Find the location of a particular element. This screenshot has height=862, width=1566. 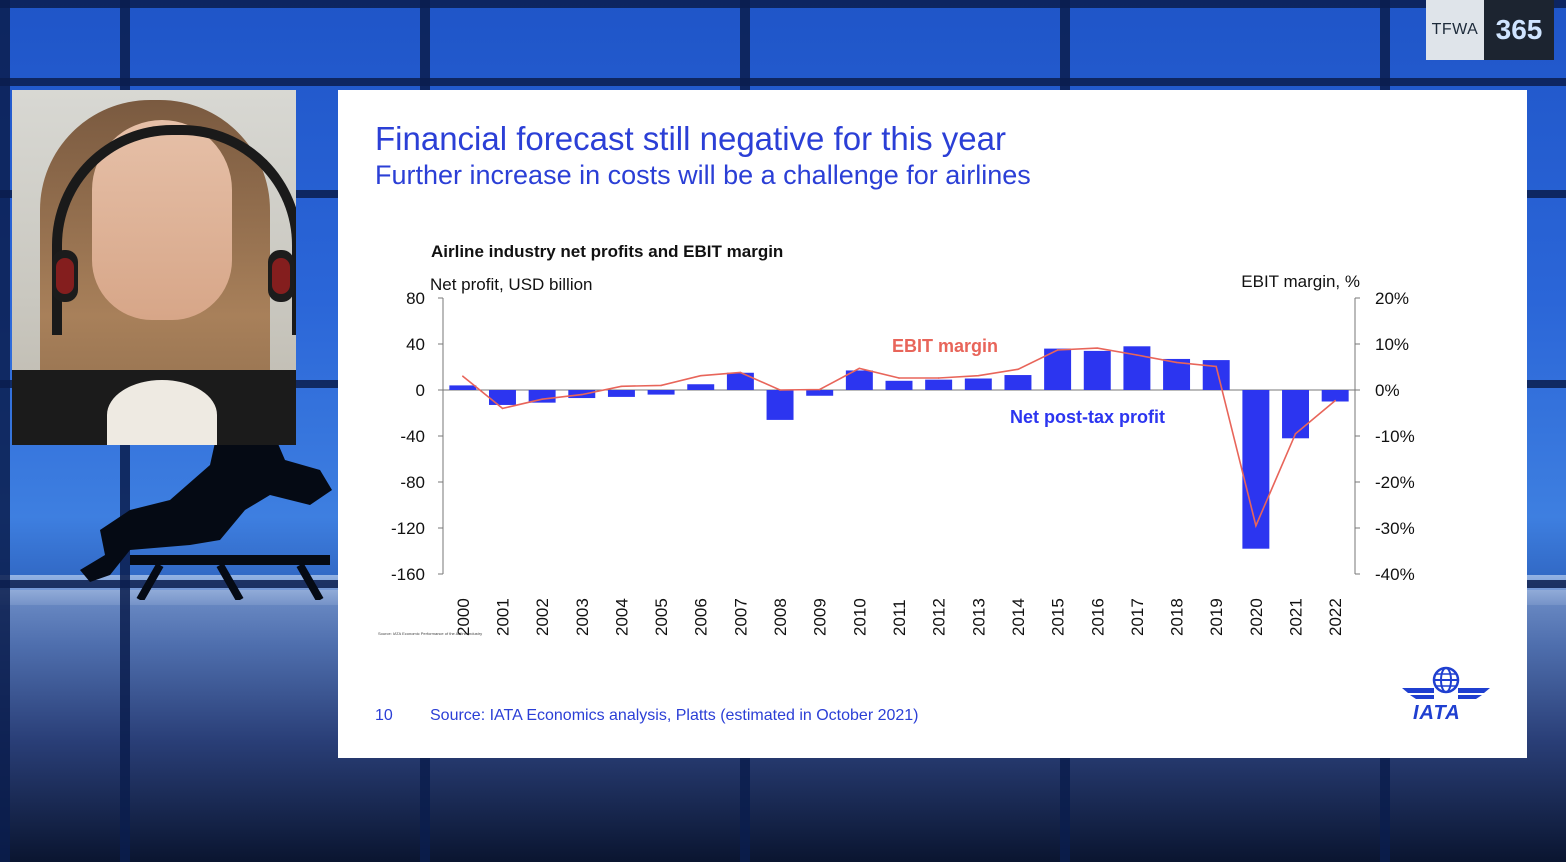

ebit-point-2021 is located at coordinates (1295, 433).